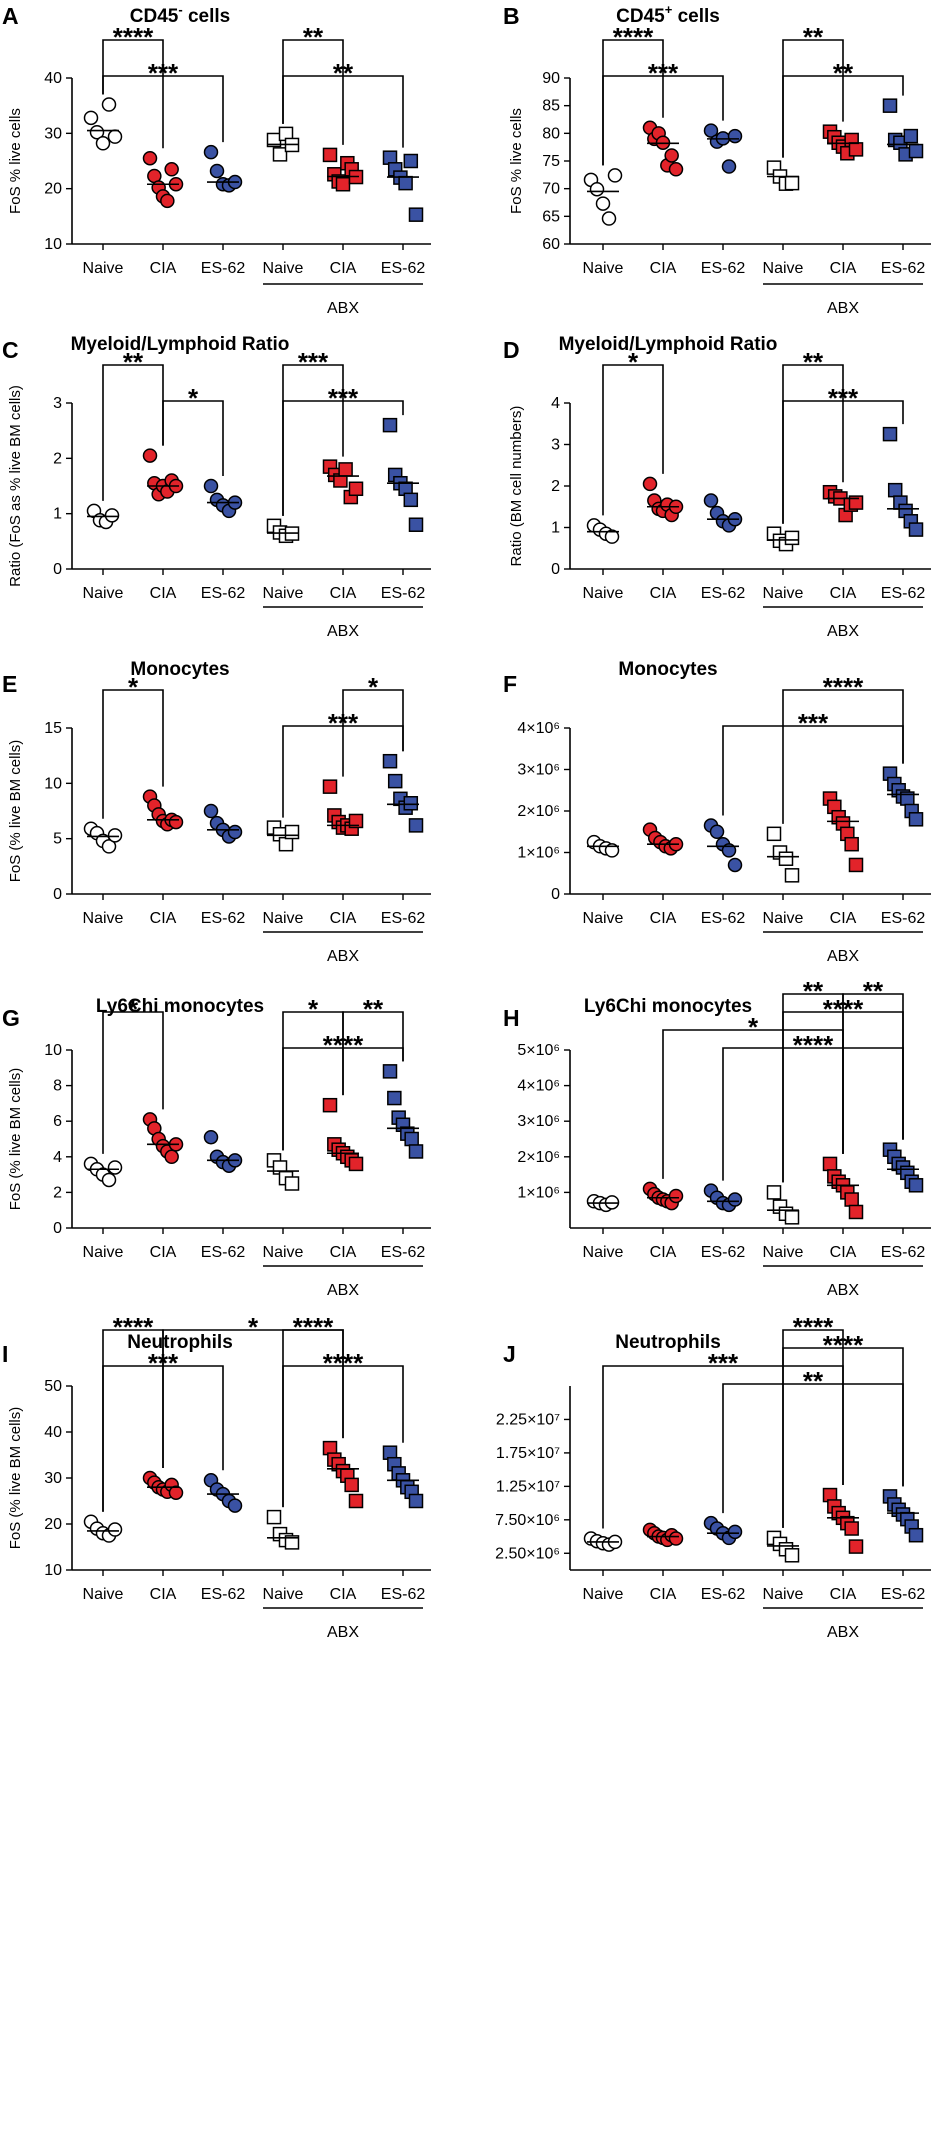 Image resolution: width=931 pixels, height=2143 pixels. Describe the element at coordinates (511, 1018) in the screenshot. I see `panel-letter: H` at that location.